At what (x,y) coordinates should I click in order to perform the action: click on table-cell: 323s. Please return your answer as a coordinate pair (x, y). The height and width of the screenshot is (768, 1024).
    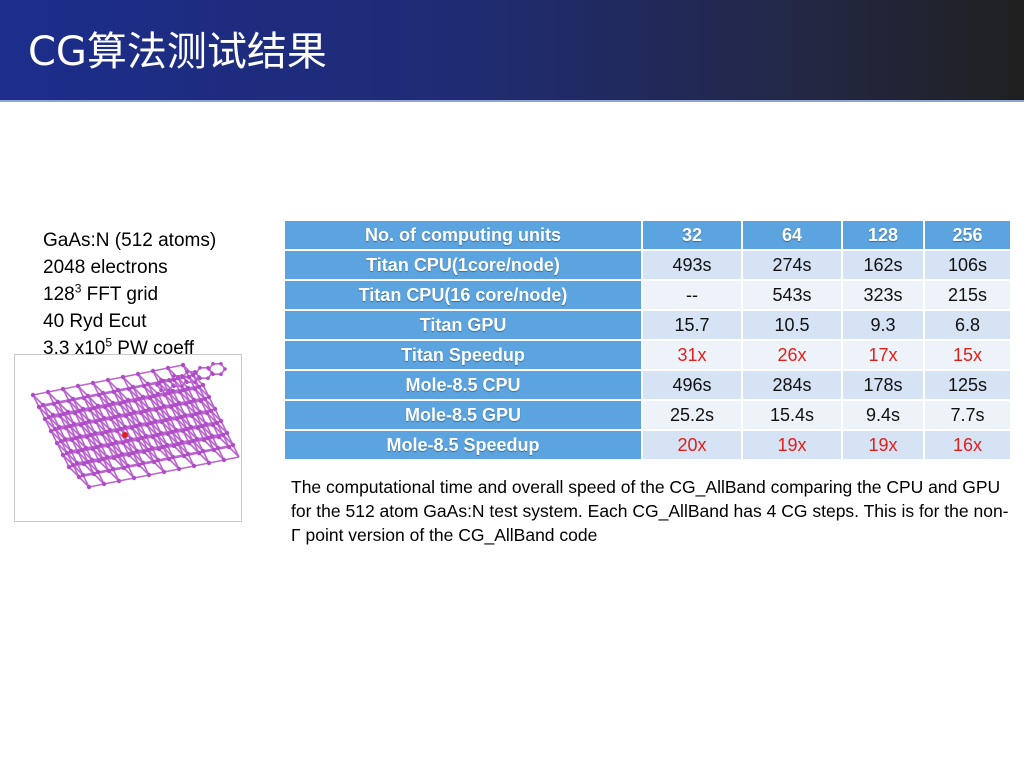
    Looking at the image, I should click on (883, 295).